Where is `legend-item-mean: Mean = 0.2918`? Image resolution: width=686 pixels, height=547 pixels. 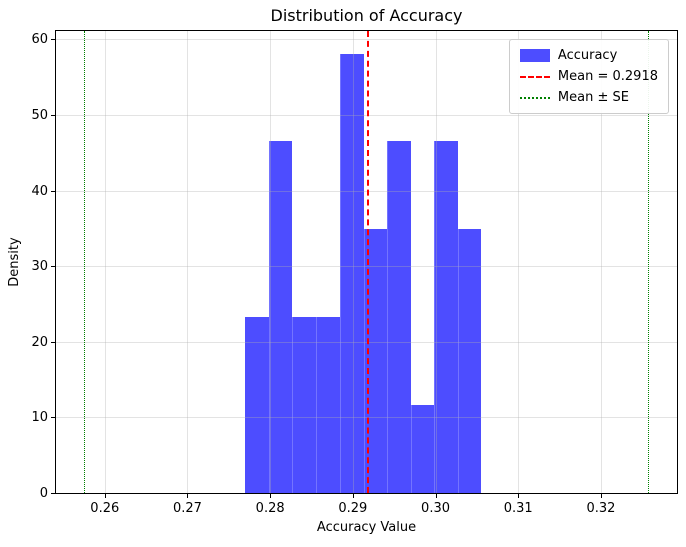
legend-item-mean: Mean = 0.2918 is located at coordinates (588, 76).